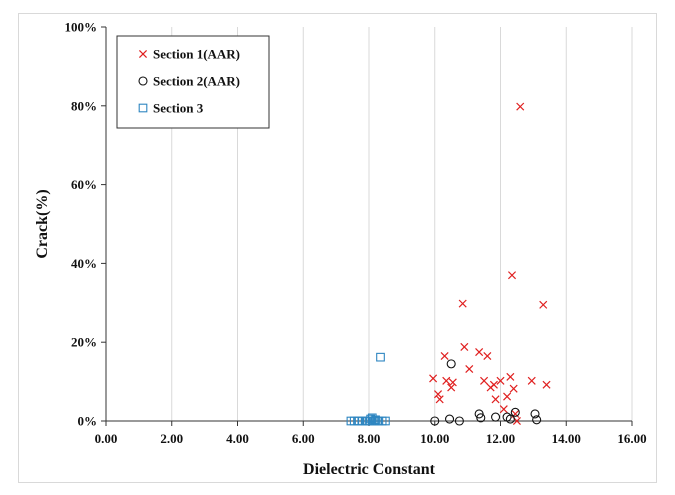  I want to click on legend-label: Section 1(AAR), so click(196, 54).